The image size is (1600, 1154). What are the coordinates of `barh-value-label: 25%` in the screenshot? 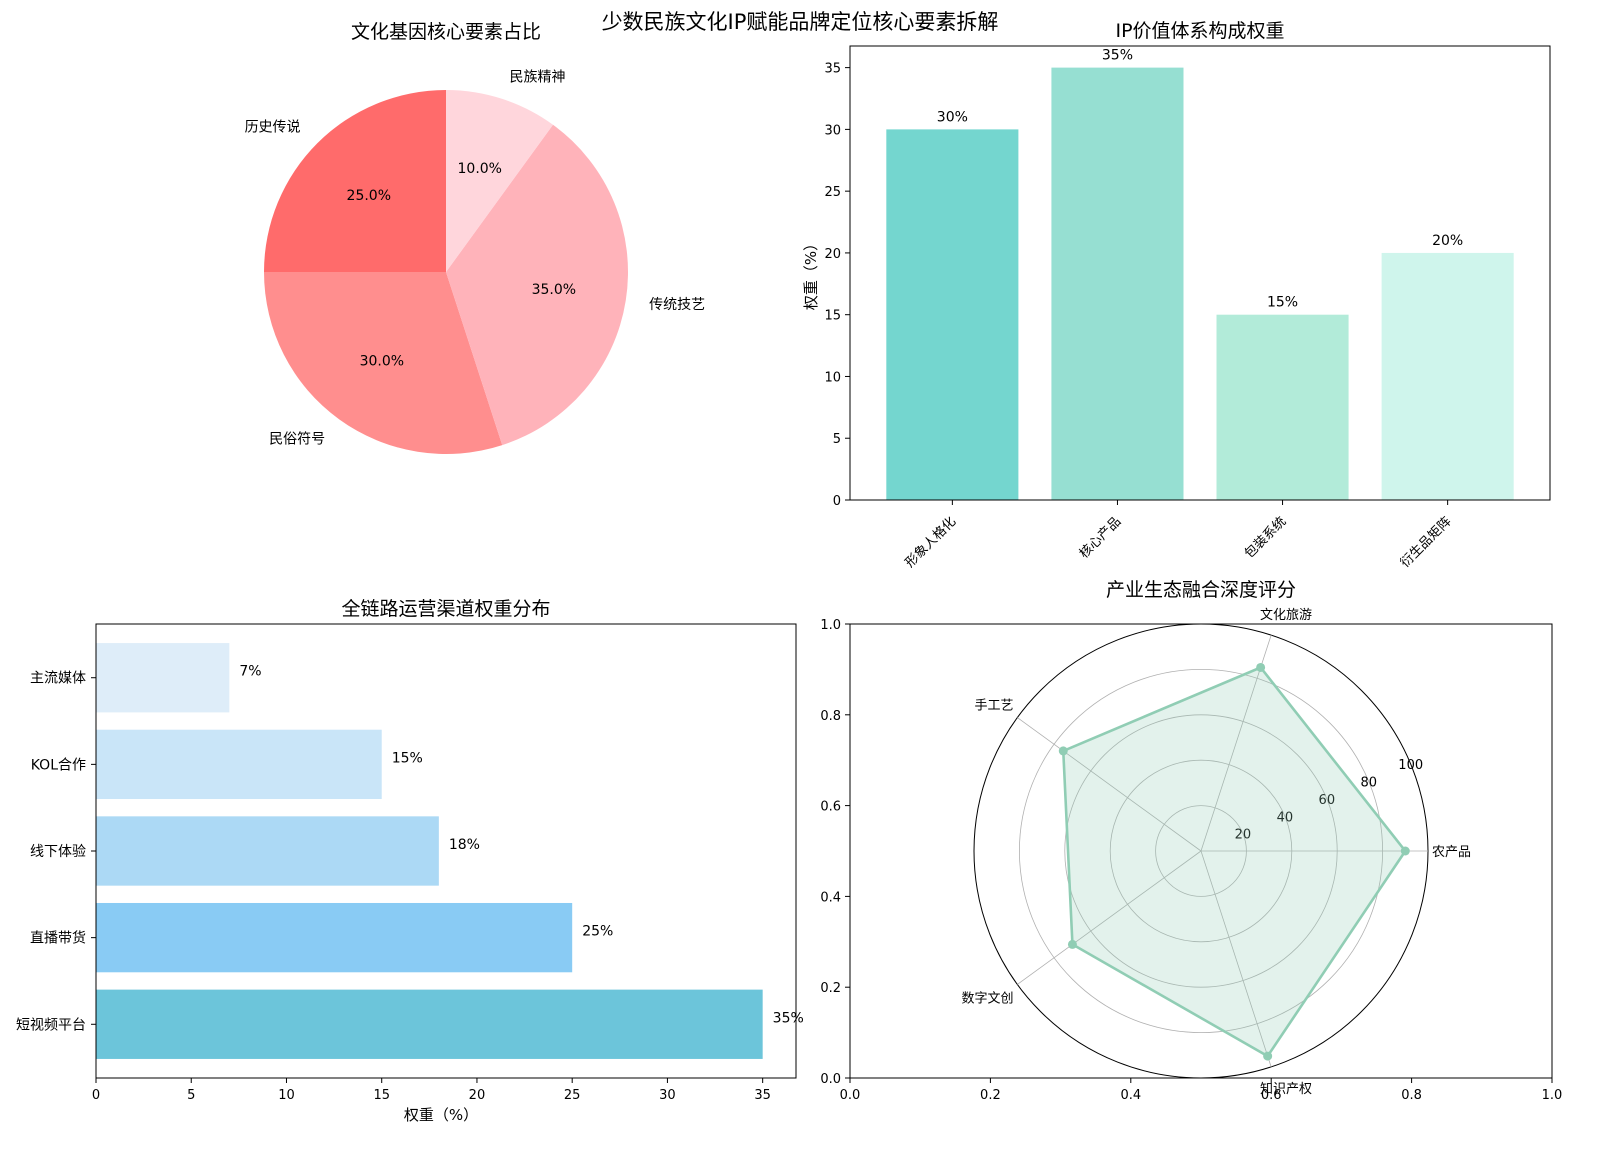 It's located at (597, 932).